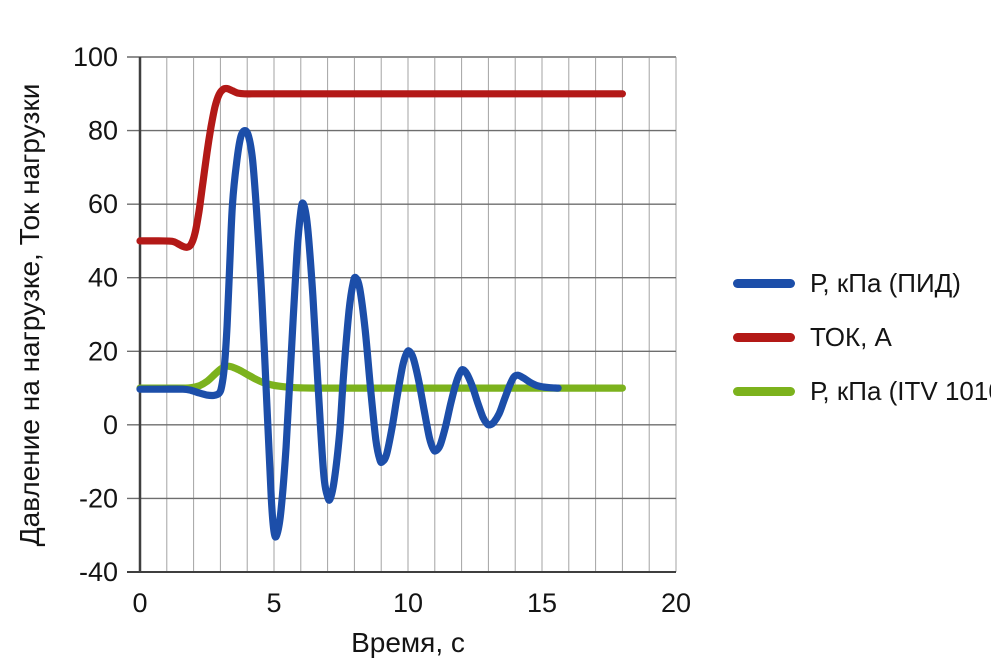  Describe the element at coordinates (95, 57) in the screenshot. I see `y-tick-label: 100` at that location.